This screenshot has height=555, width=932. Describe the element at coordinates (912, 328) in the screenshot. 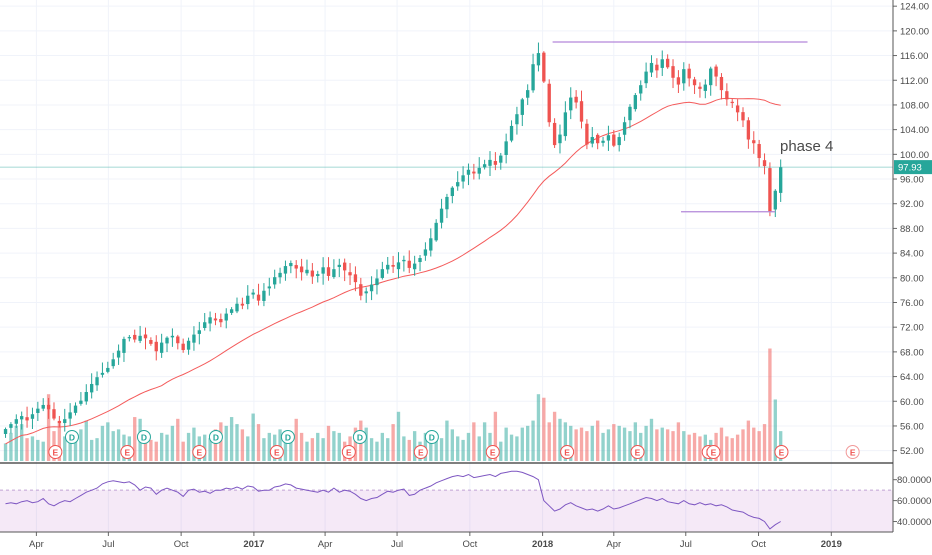

I see `price-tick-label: 72.00` at that location.